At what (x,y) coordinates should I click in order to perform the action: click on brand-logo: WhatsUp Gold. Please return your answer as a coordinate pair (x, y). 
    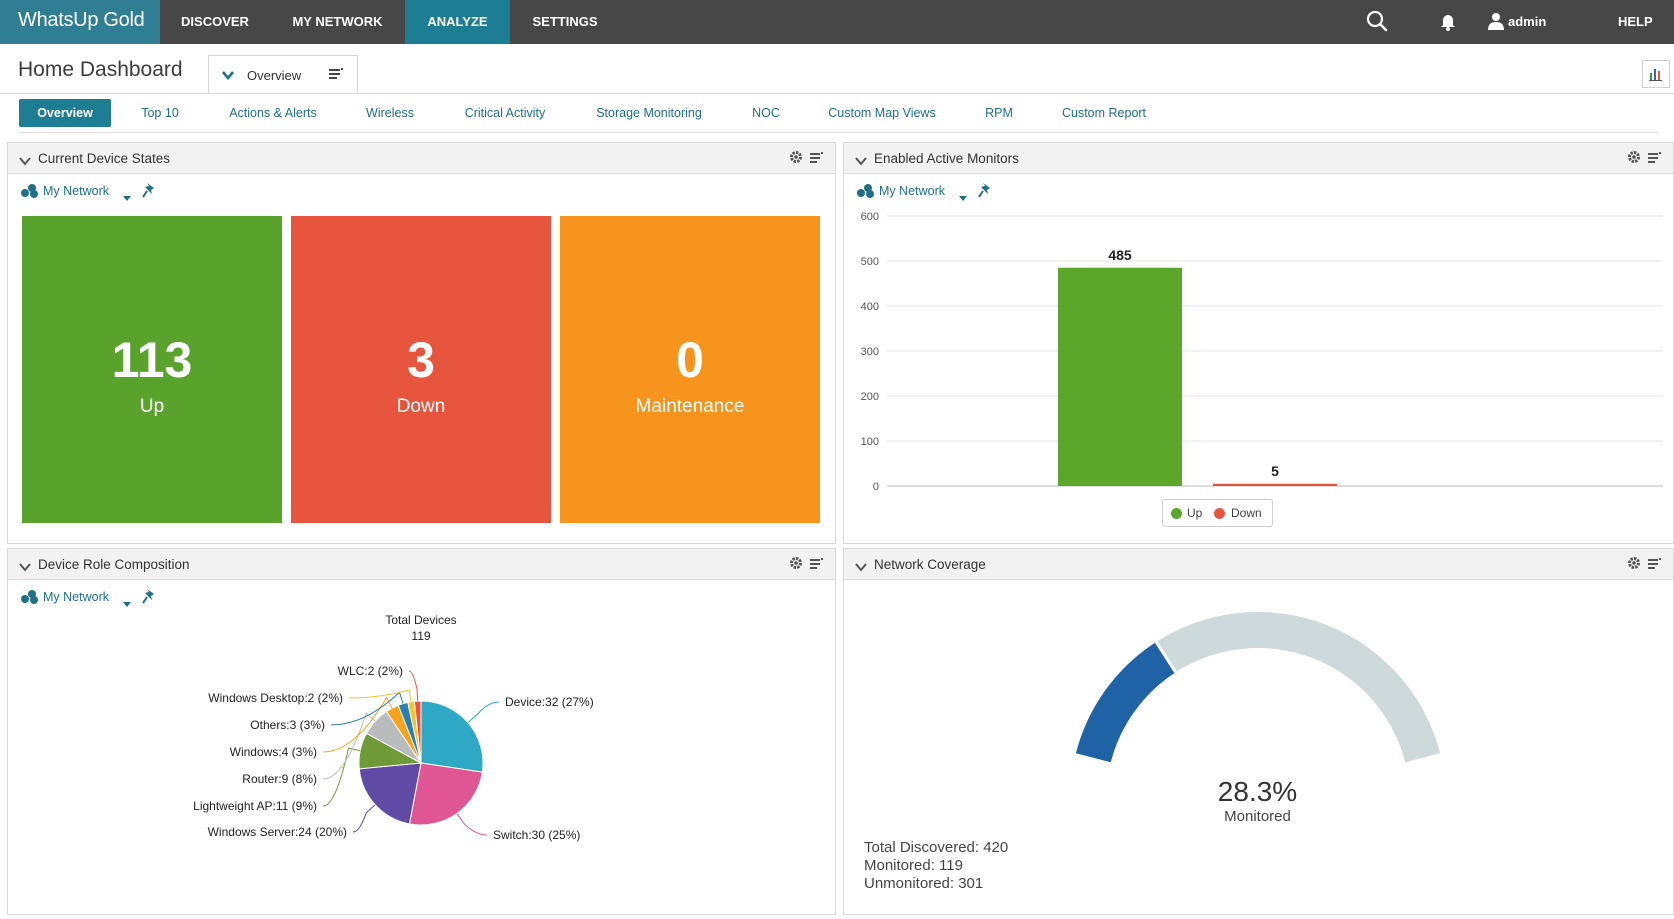
    Looking at the image, I should click on (80, 22).